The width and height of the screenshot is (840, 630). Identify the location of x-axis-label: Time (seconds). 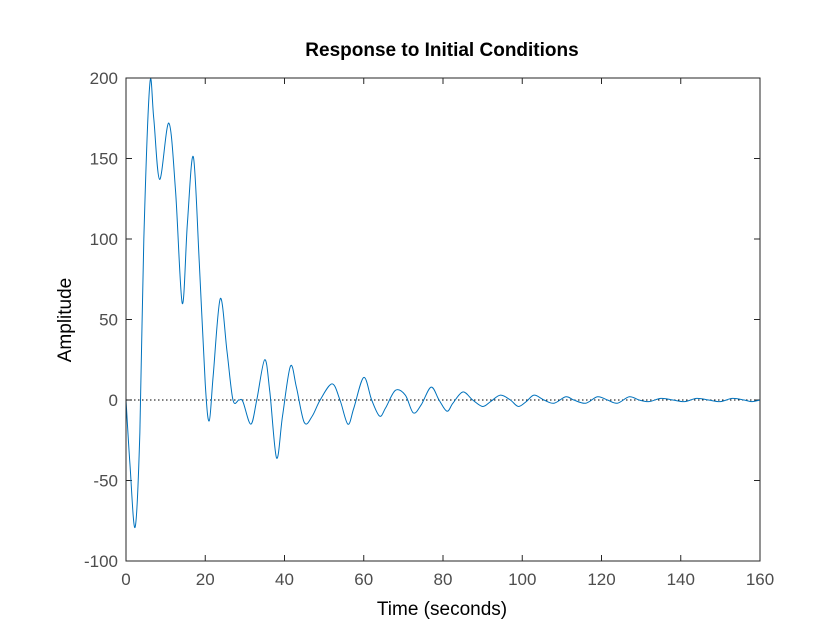
(442, 609).